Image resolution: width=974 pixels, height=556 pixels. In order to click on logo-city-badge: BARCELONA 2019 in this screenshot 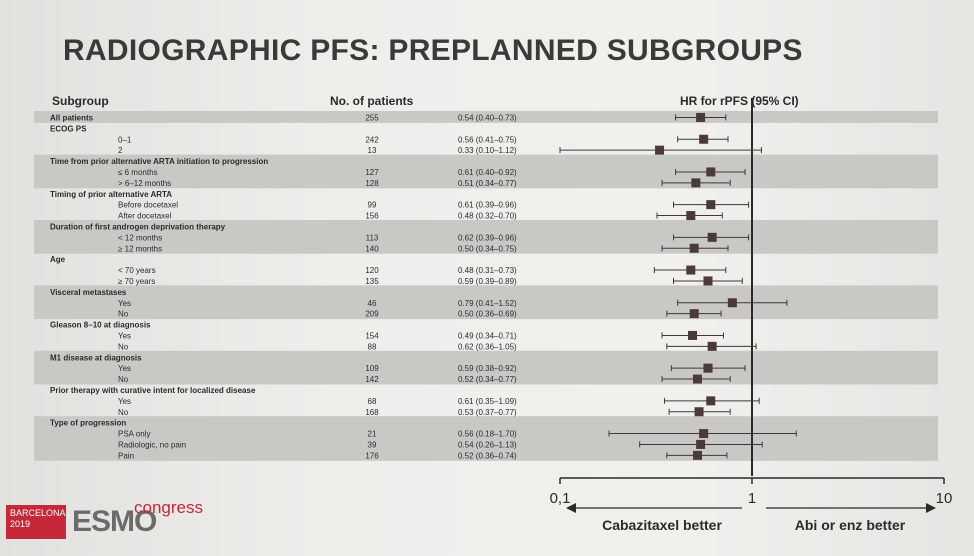, I will do `click(36, 522)`.